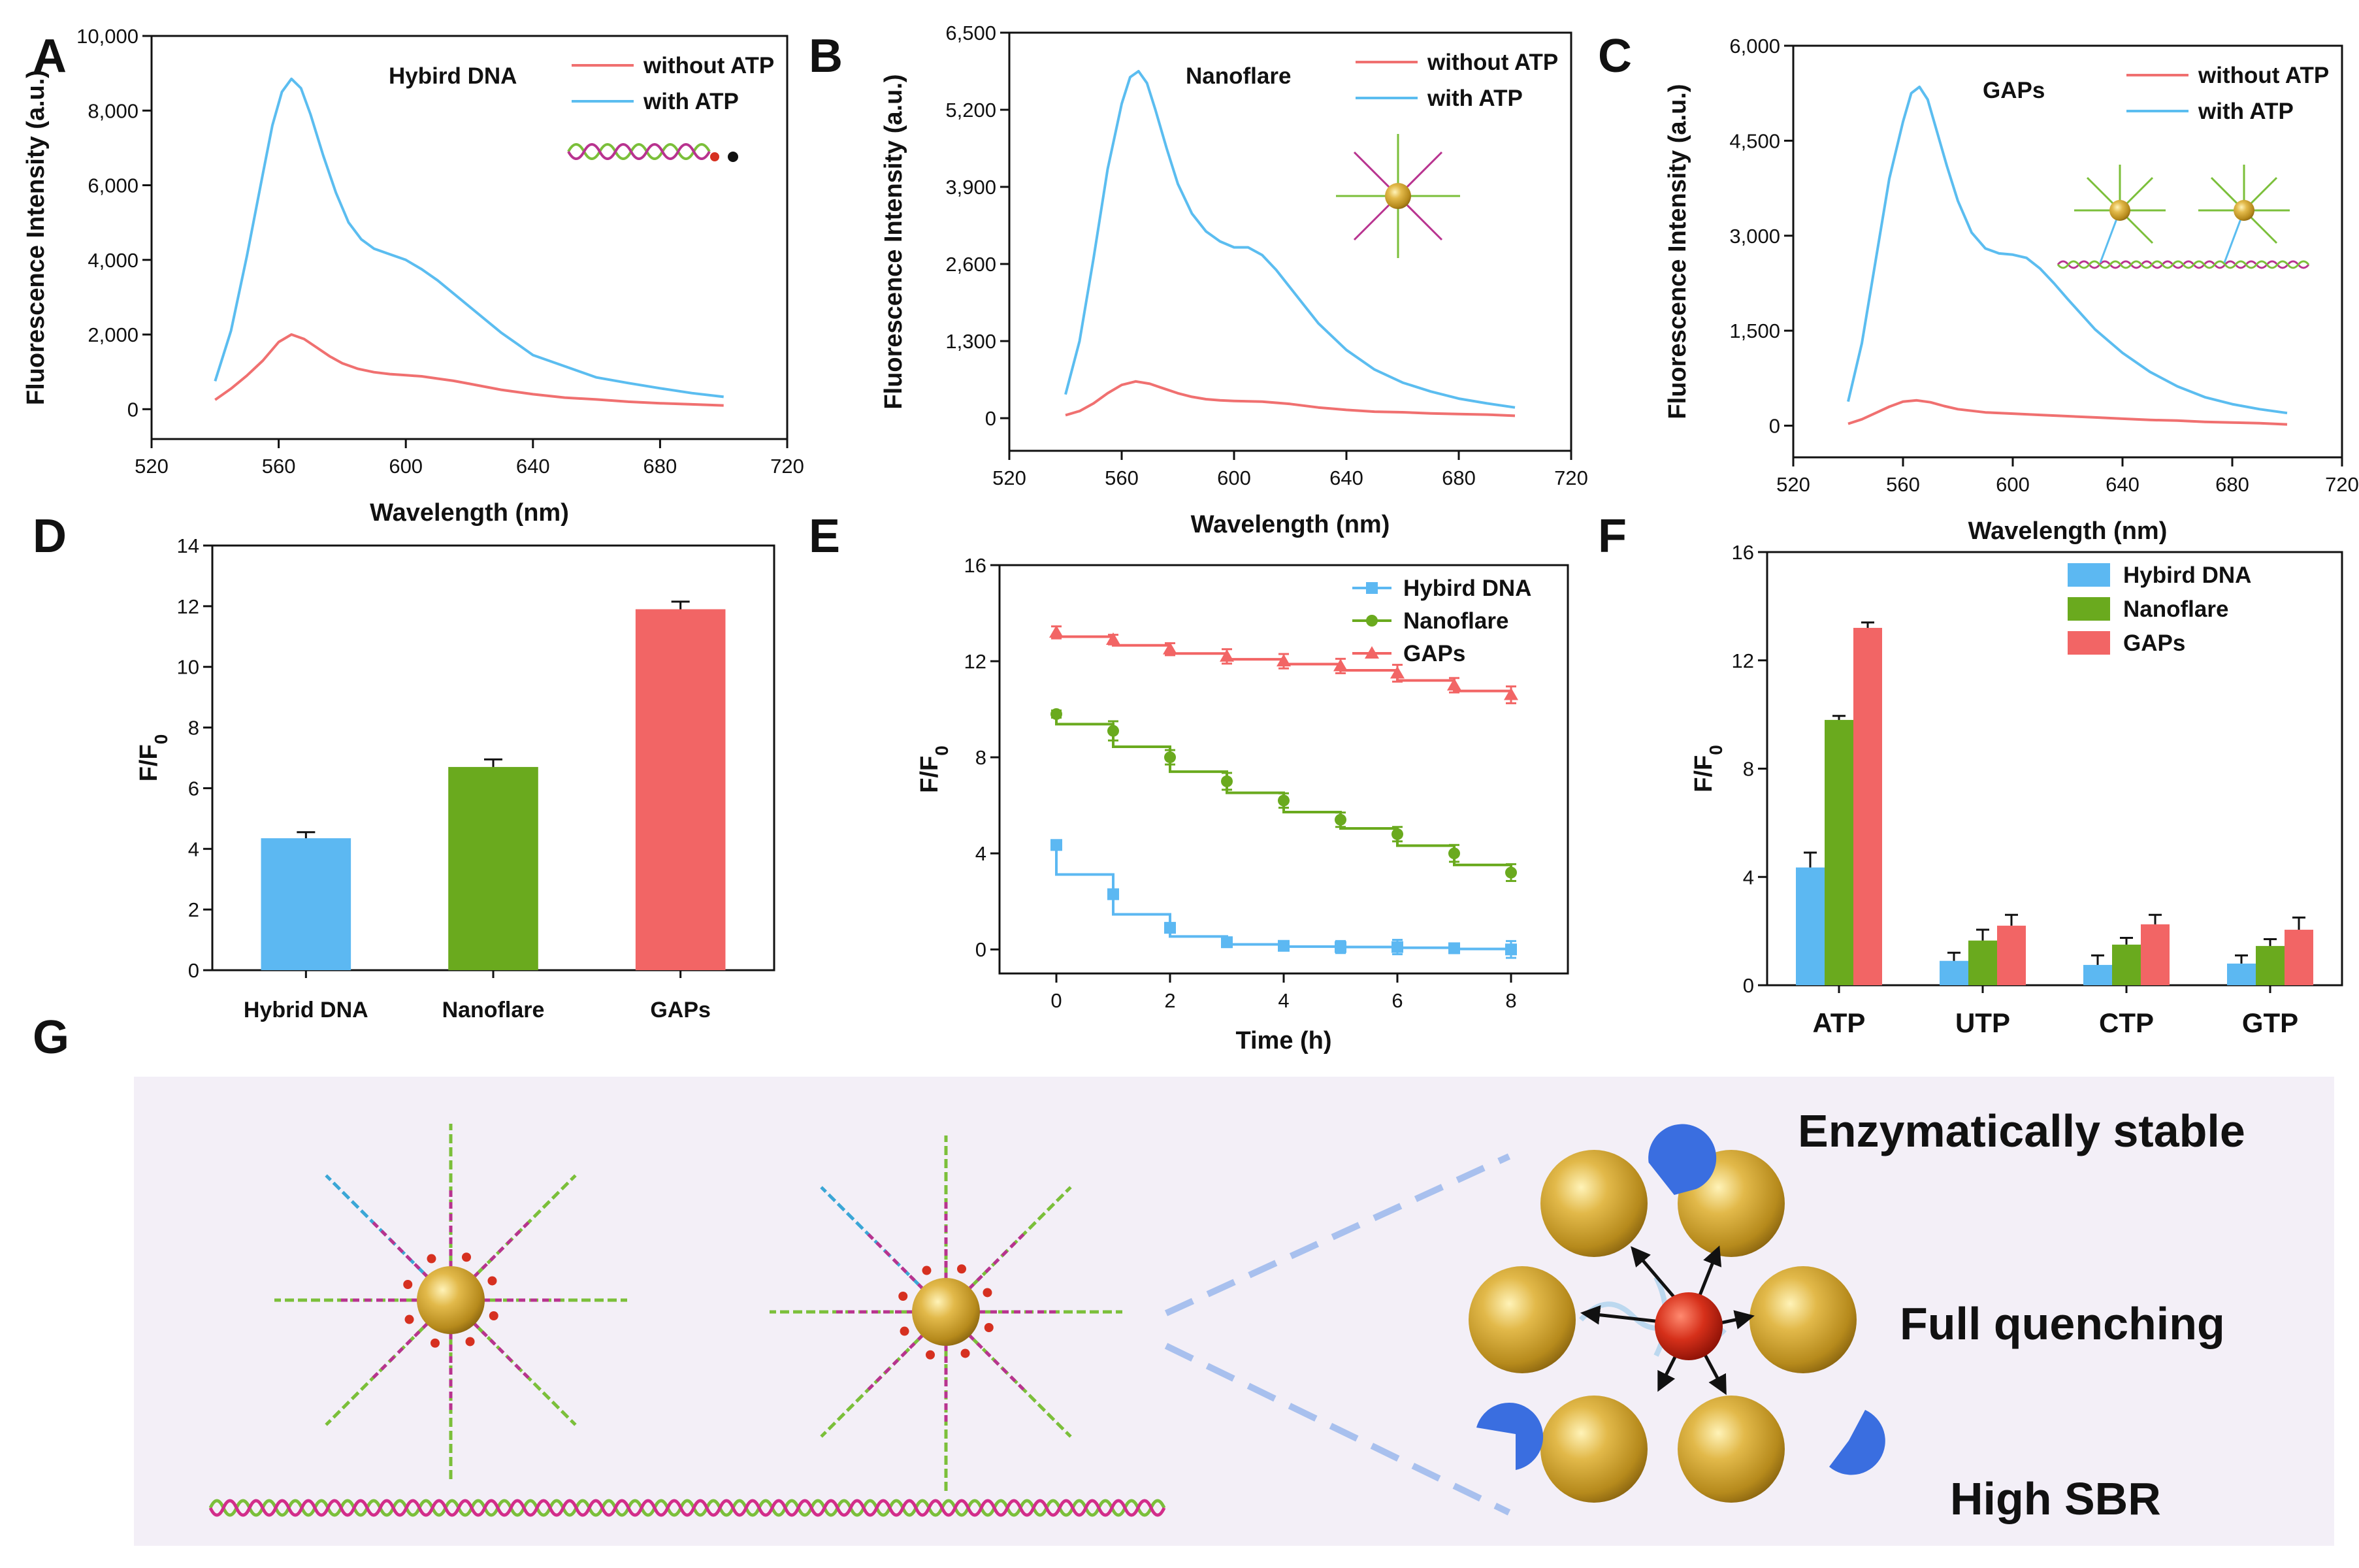  I want to click on legend-label: without ATP, so click(708, 65).